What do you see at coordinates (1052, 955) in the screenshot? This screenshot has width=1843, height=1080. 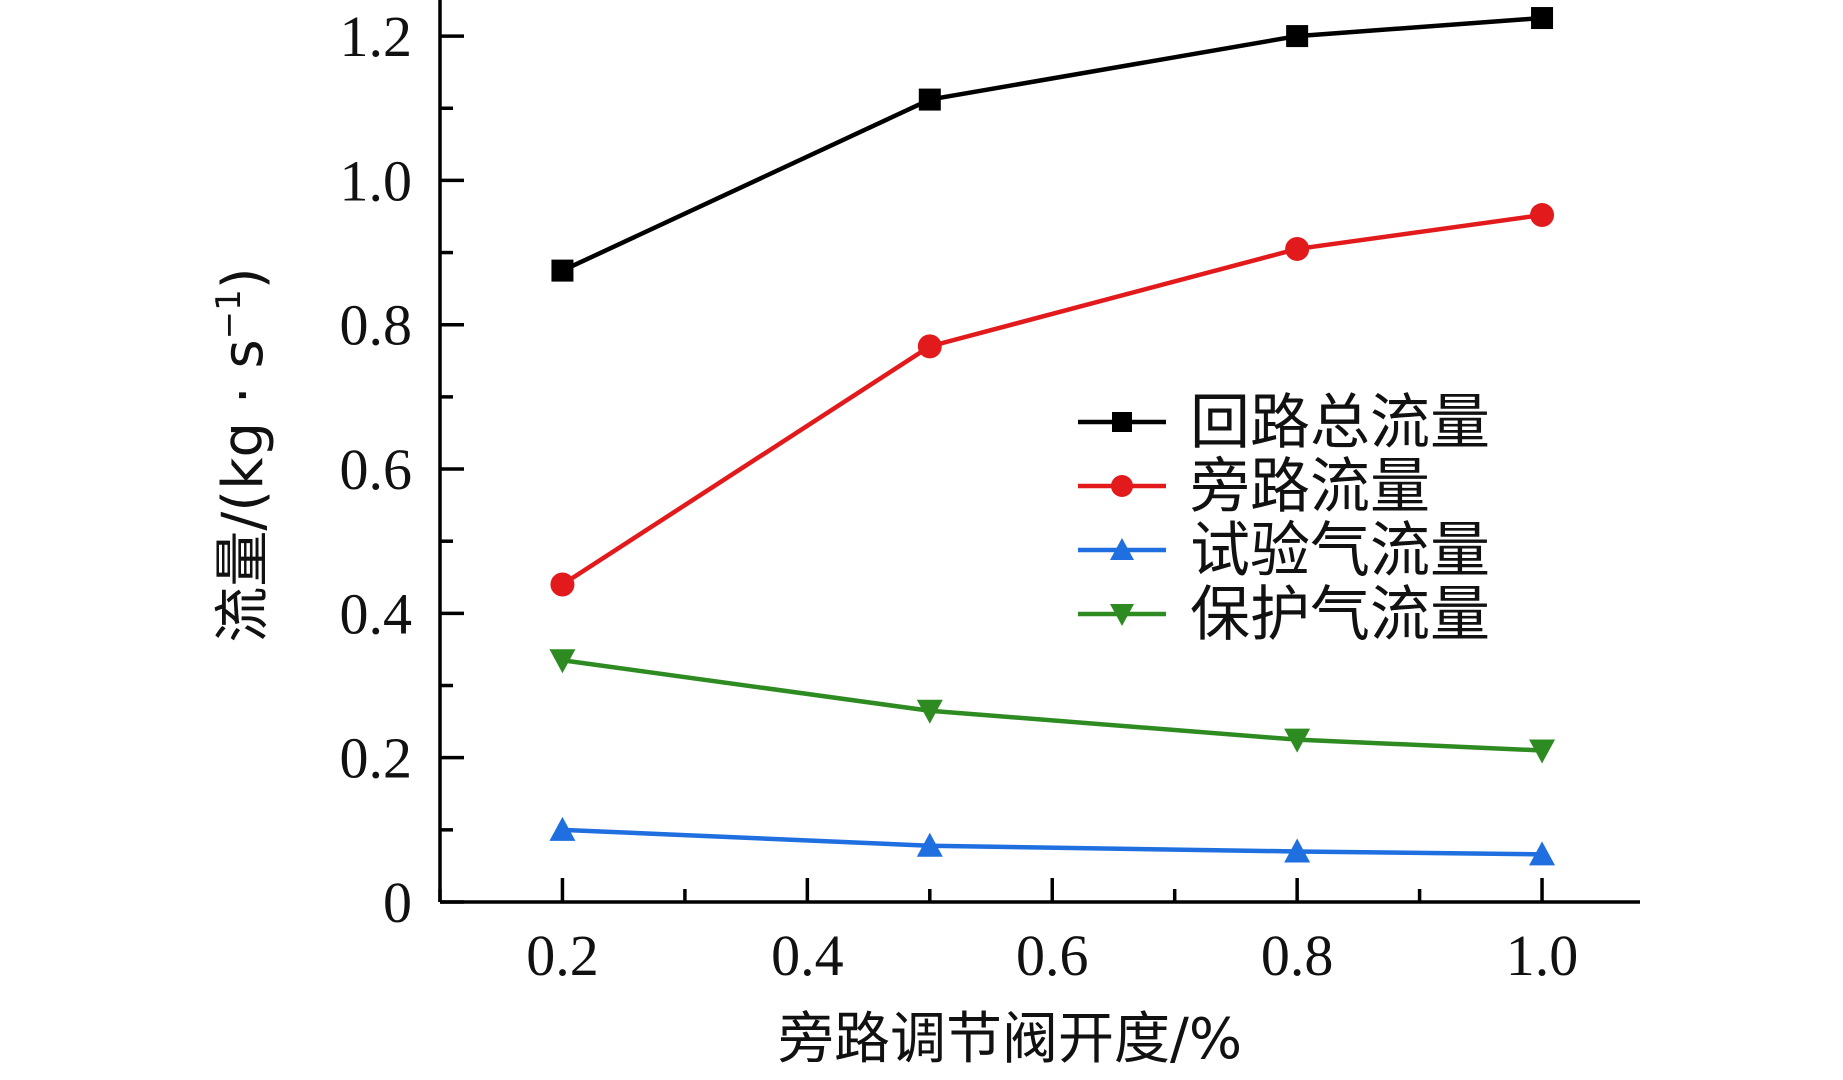 I see `x-tick-label: 0.6` at bounding box center [1052, 955].